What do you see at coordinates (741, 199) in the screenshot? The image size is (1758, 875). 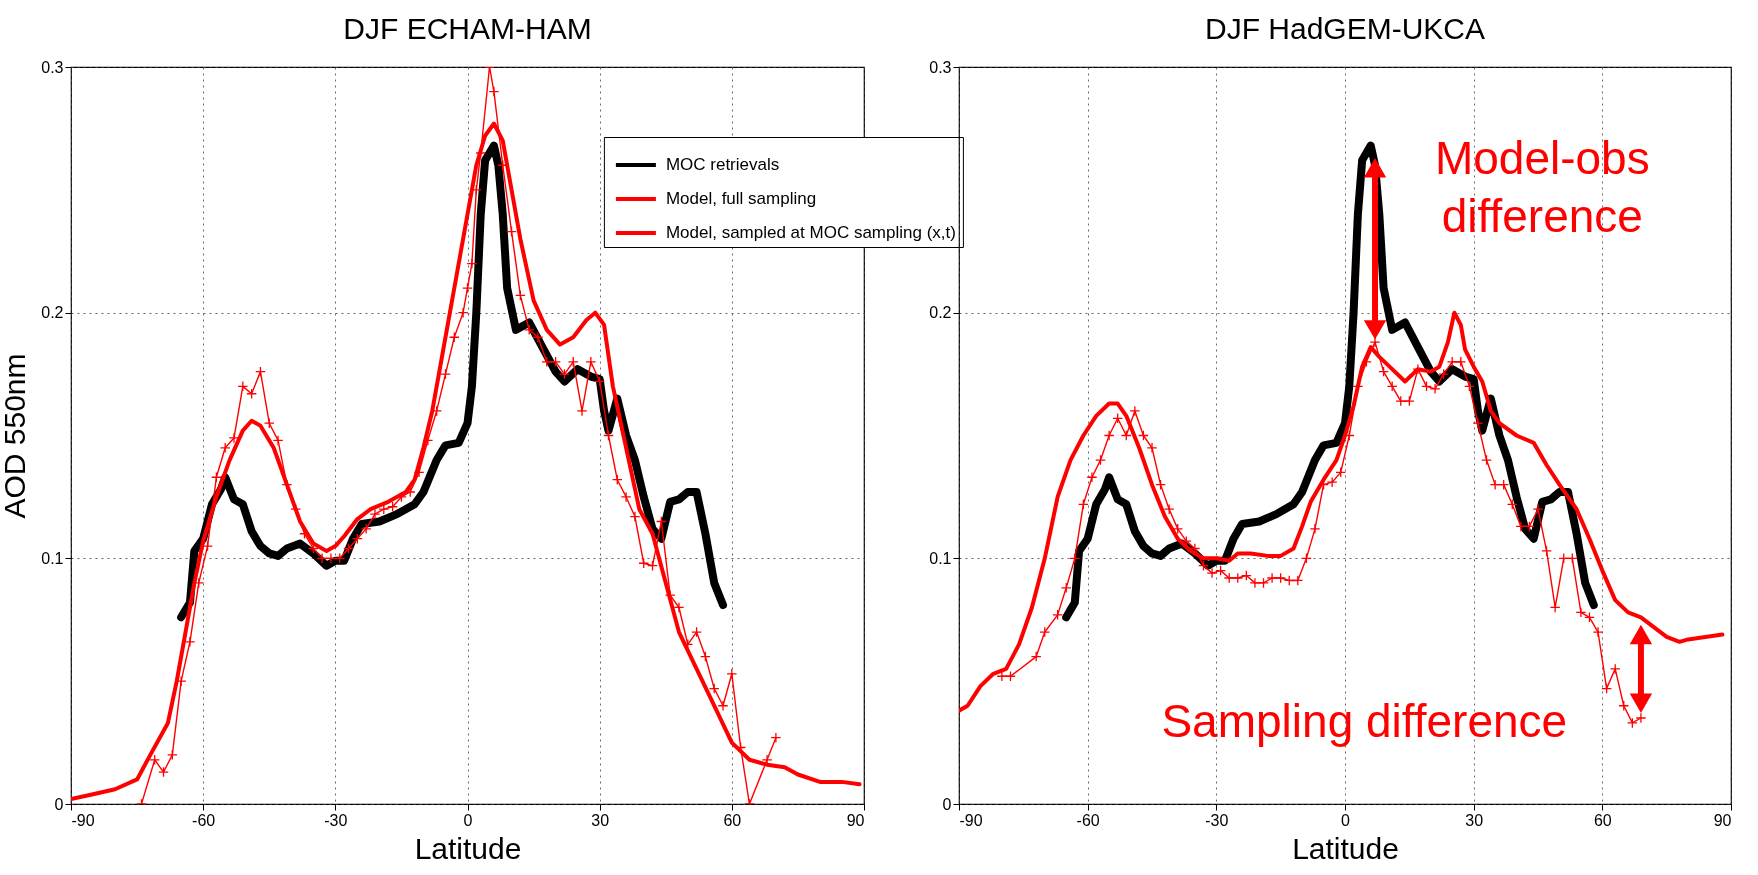 I see `legend-label: Model, full sampling` at bounding box center [741, 199].